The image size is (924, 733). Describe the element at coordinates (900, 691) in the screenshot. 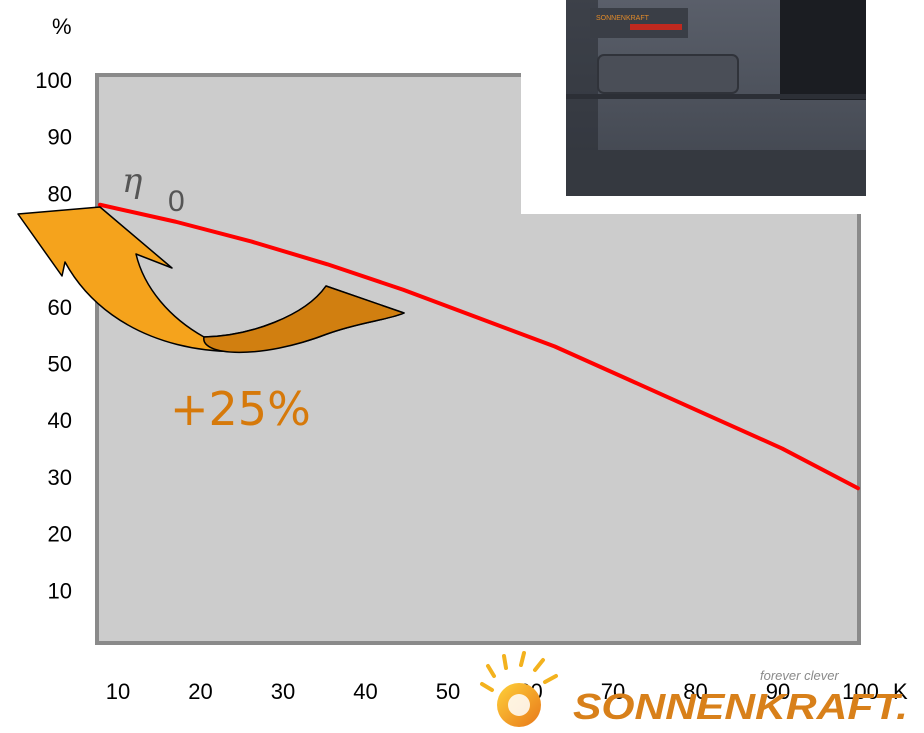

I see `x-axis-unit: K` at that location.